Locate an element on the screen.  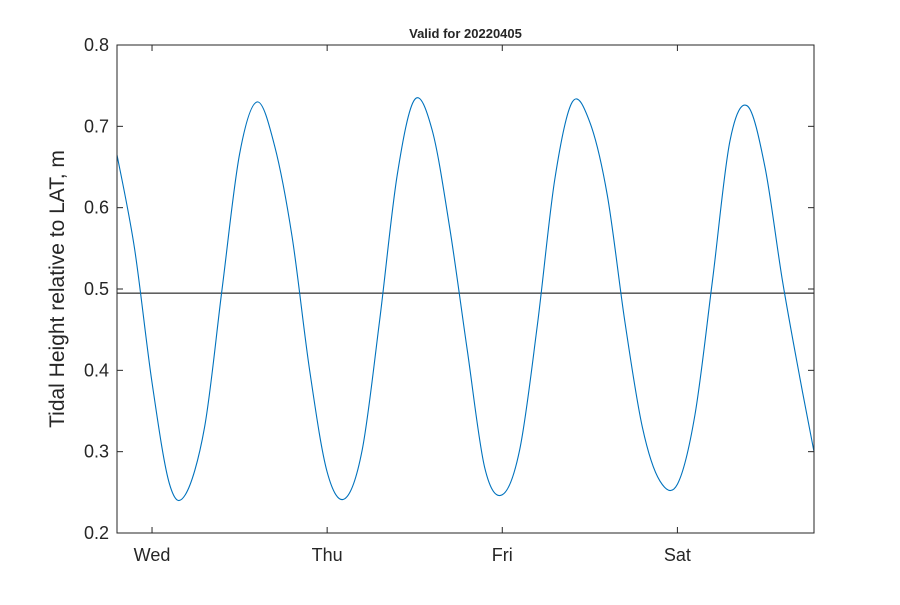
x-tick-label: Wed is located at coordinates (152, 555).